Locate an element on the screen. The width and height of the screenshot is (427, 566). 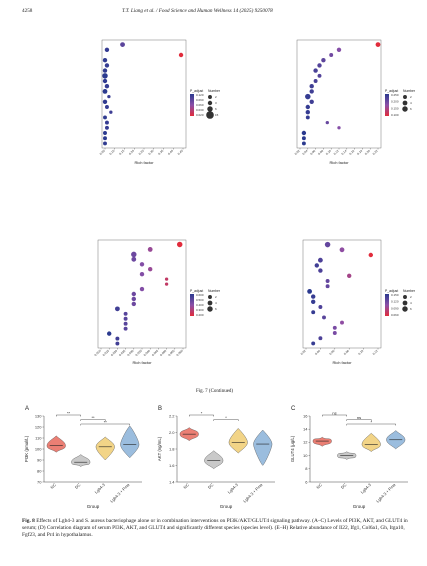
x-tick-label: 0.06 is located at coordinates (332, 352).